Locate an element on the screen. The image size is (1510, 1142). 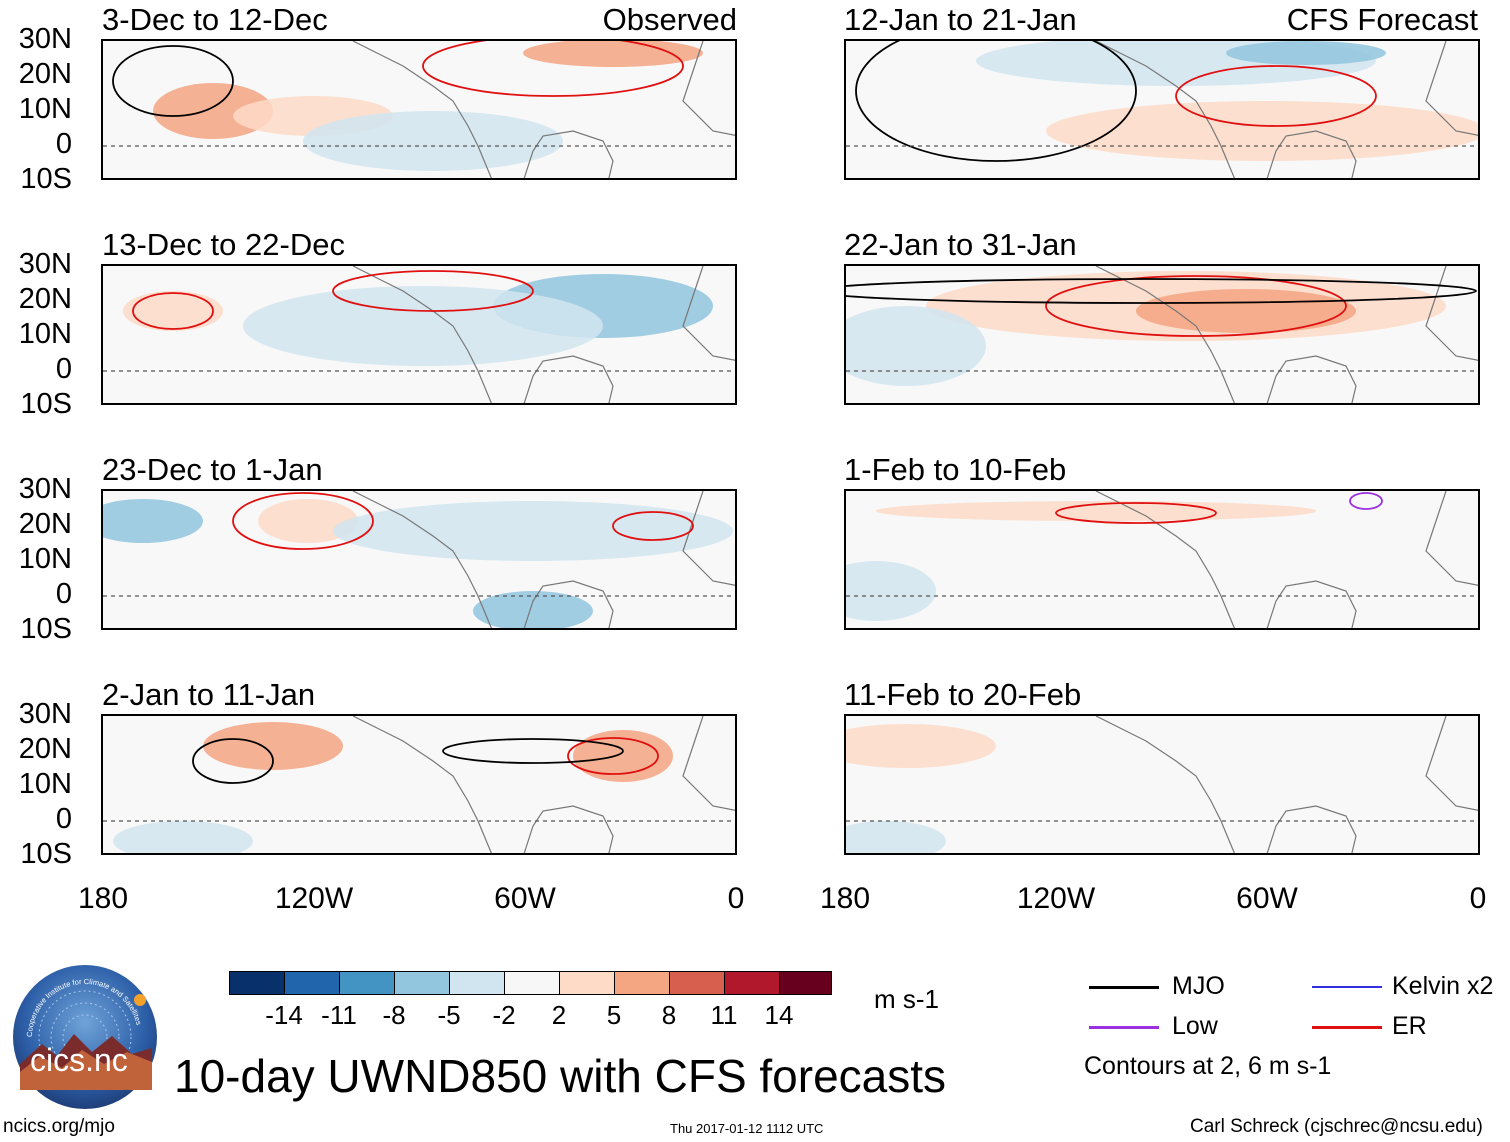
panel-title-right-1: 12-Jan to 21-Jan is located at coordinates (960, 19).